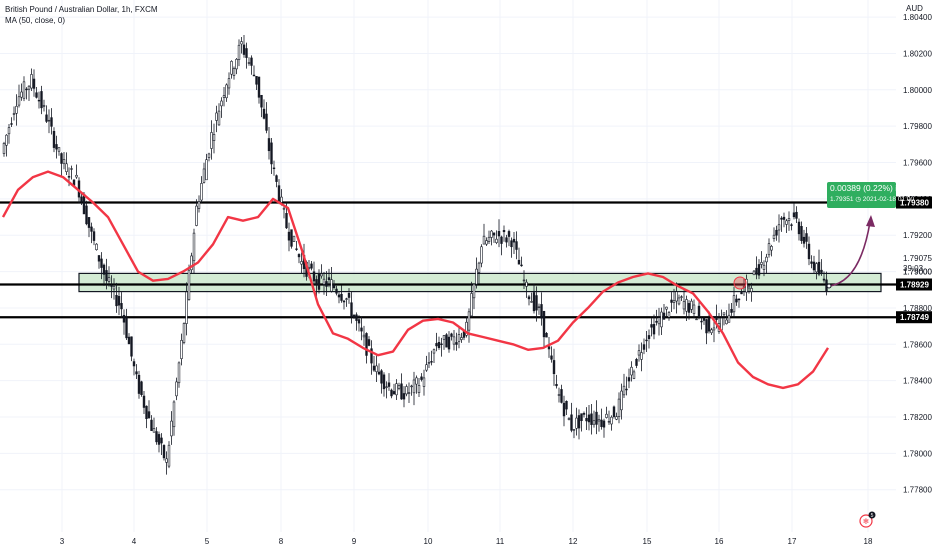  What do you see at coordinates (466, 541) in the screenshot?
I see `time-axis: 3 4 5 8 9 10 11 12 15 16 17 18` at bounding box center [466, 541].